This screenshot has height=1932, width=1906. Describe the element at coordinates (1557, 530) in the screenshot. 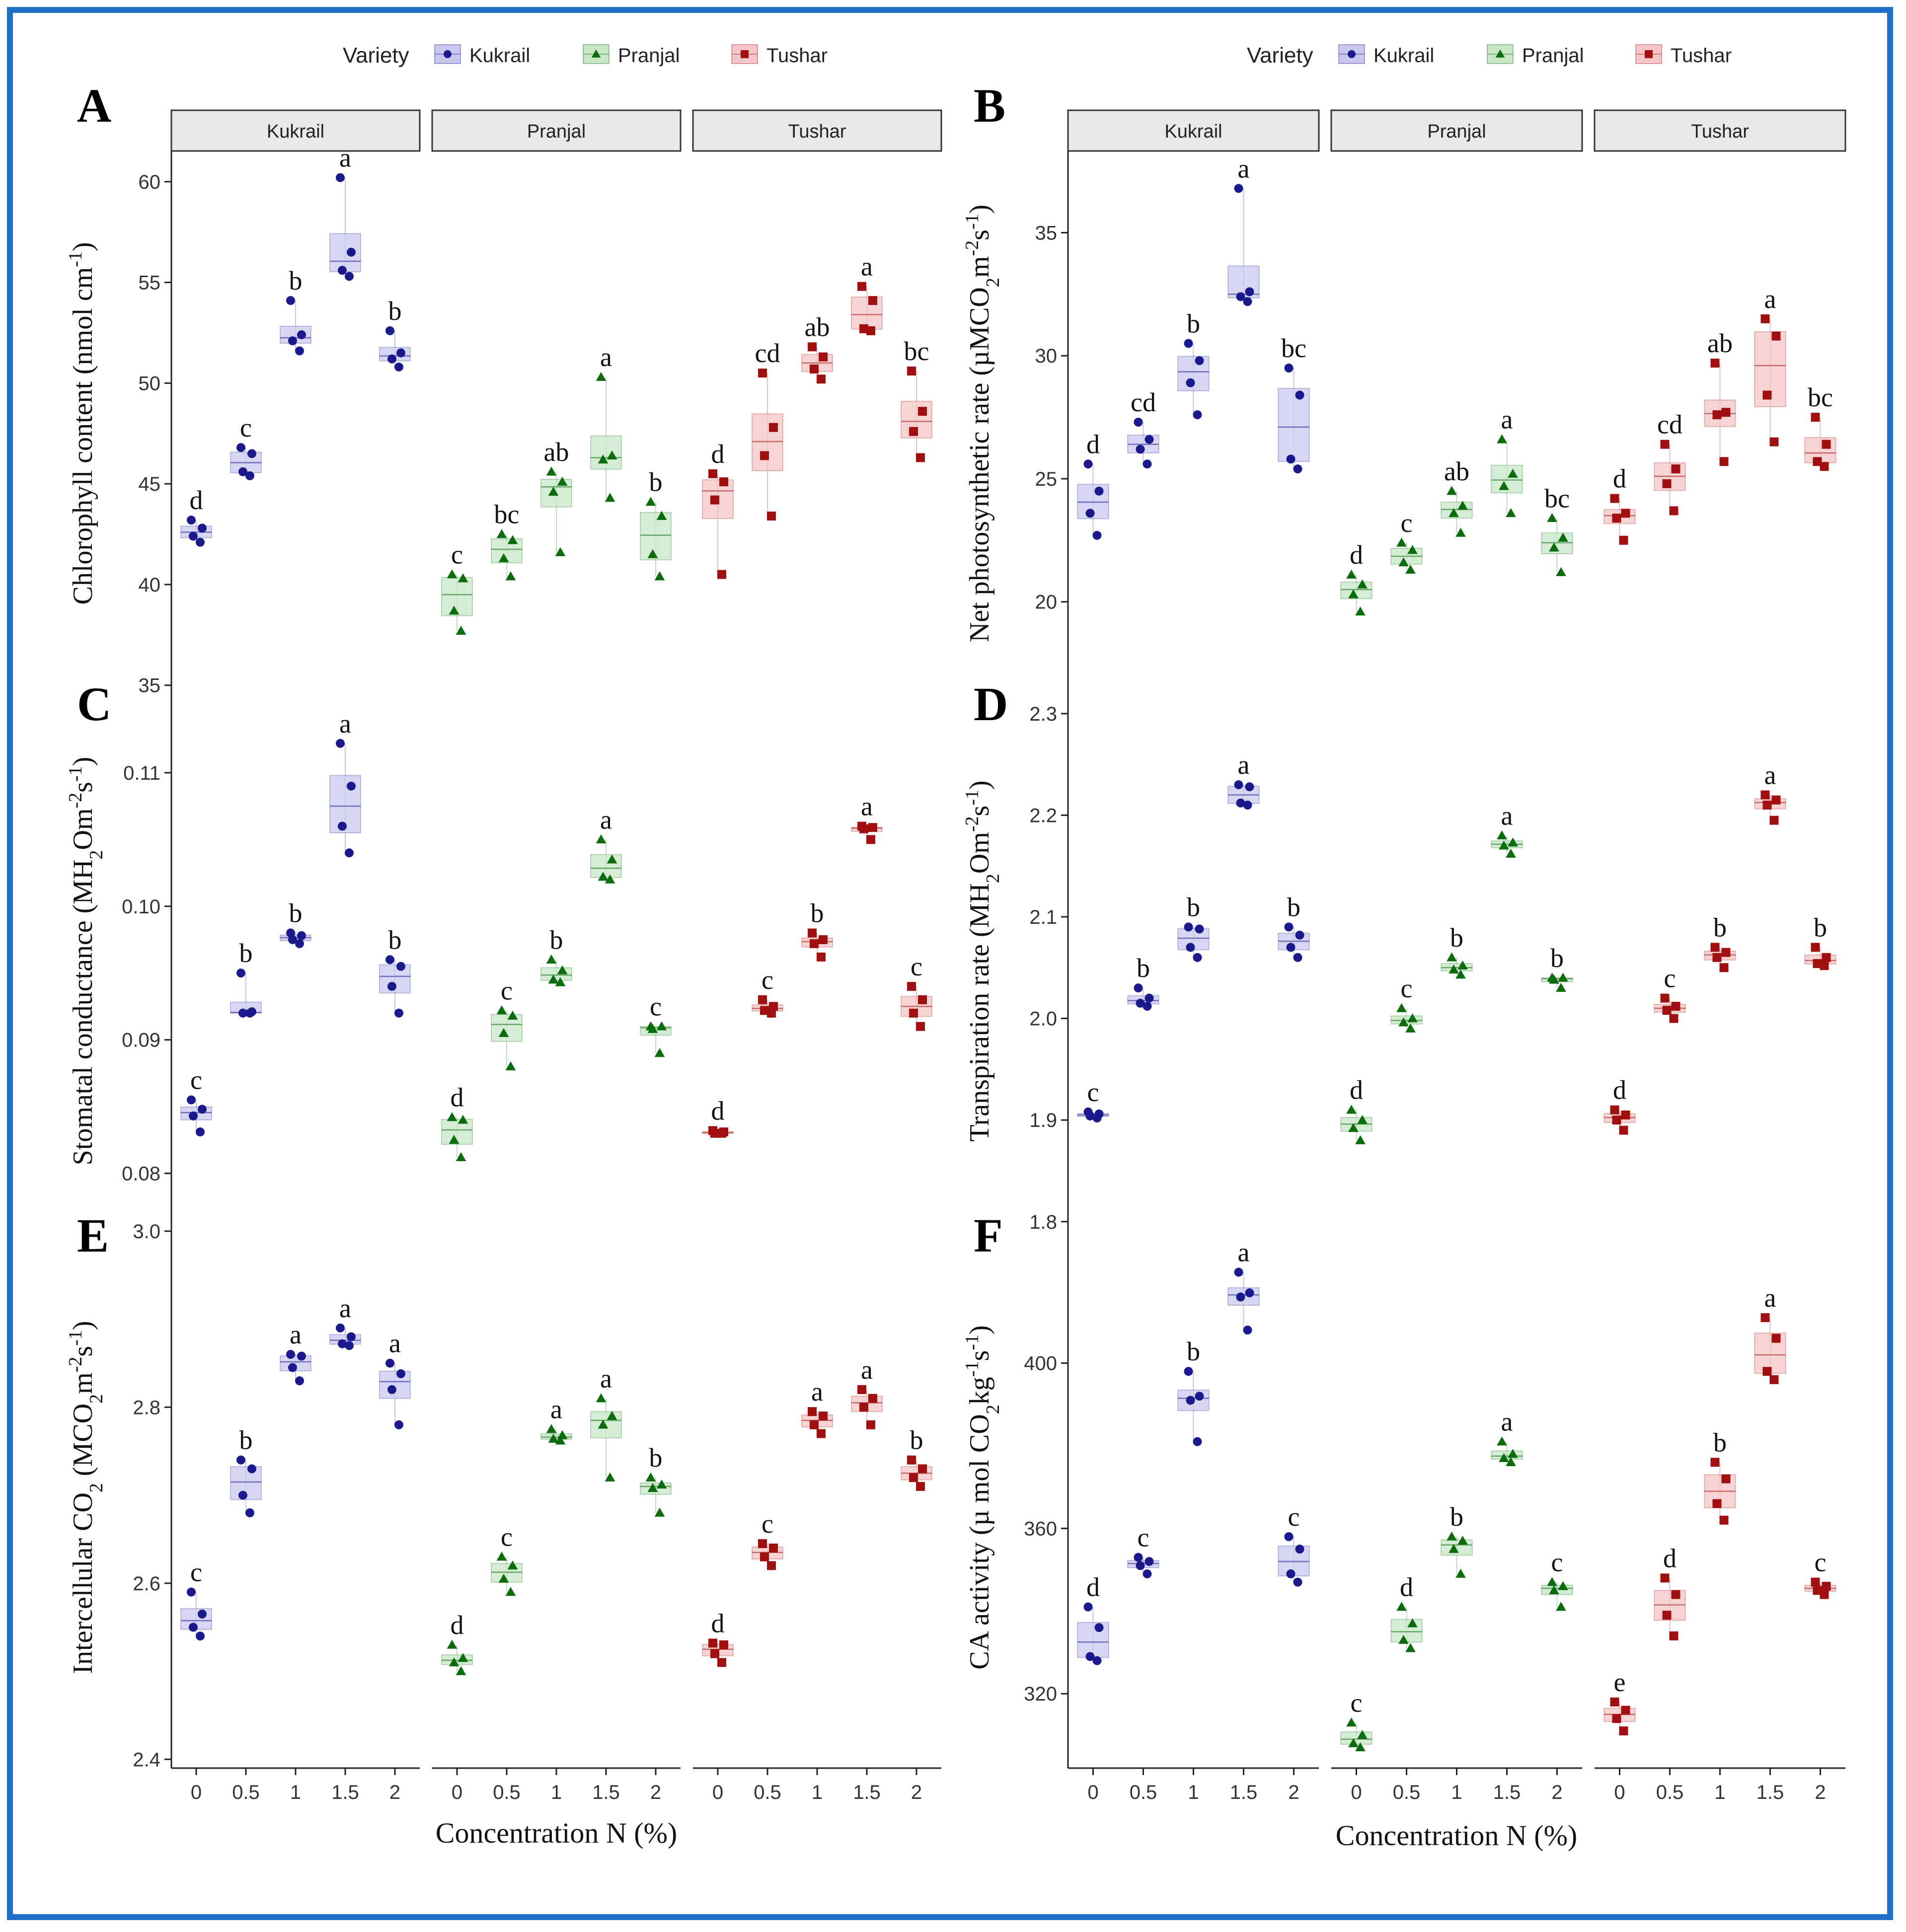

I see `box-group: bc` at that location.